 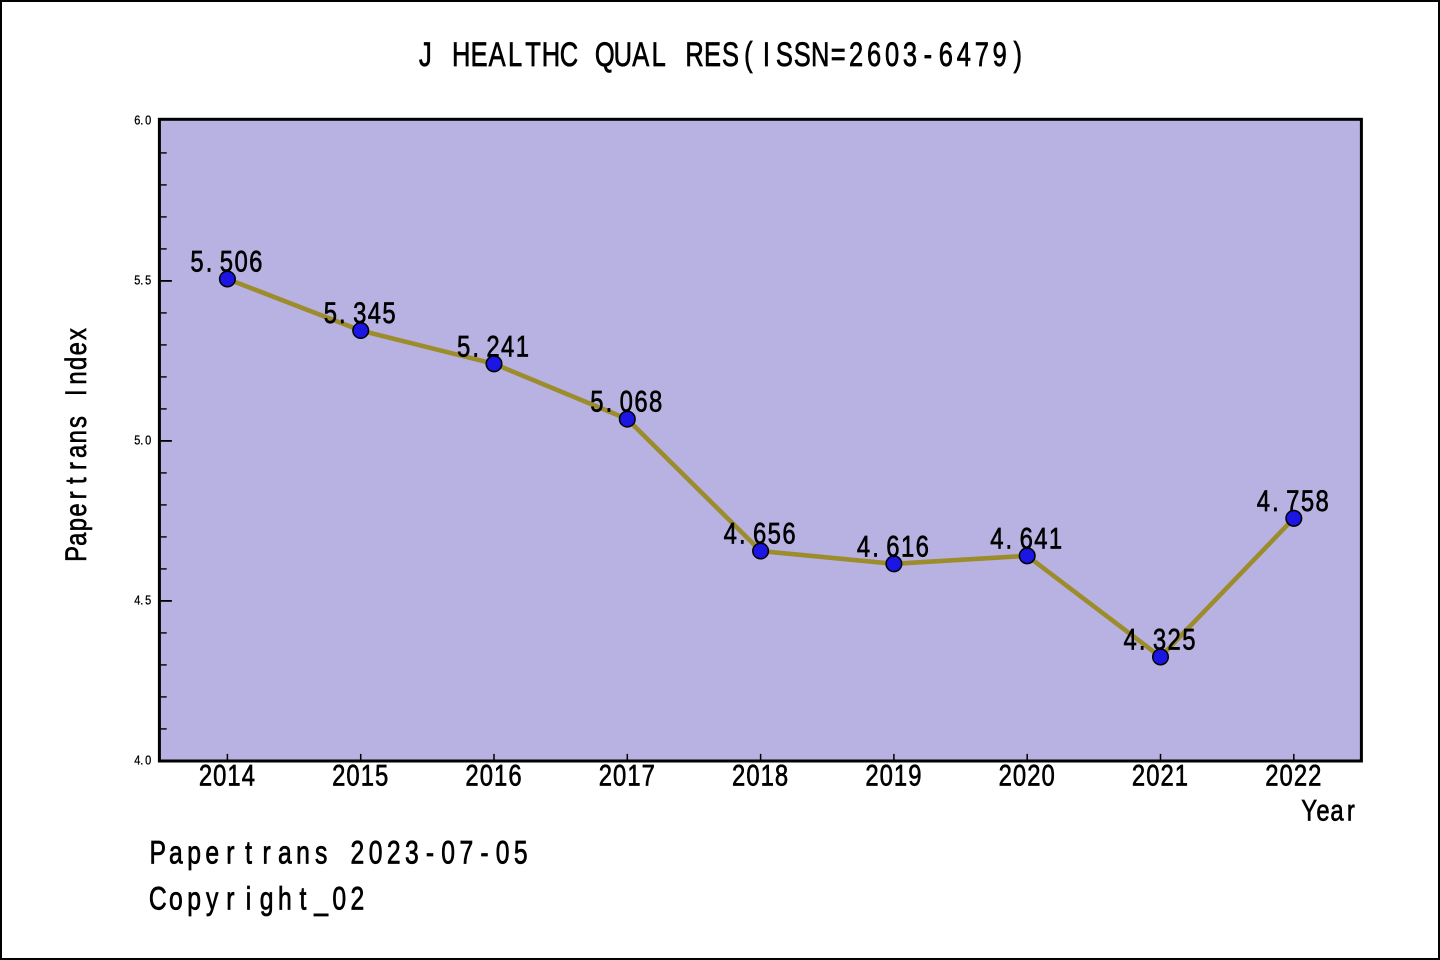 What do you see at coordinates (425, 55) in the screenshot?
I see `svg-text: J` at bounding box center [425, 55].